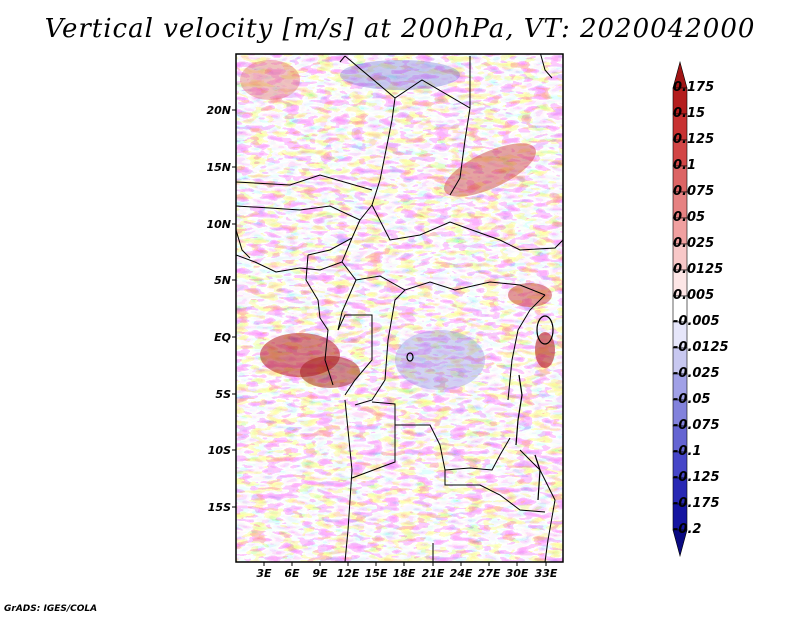  I want to click on lon-label: 18E, so click(404, 573).